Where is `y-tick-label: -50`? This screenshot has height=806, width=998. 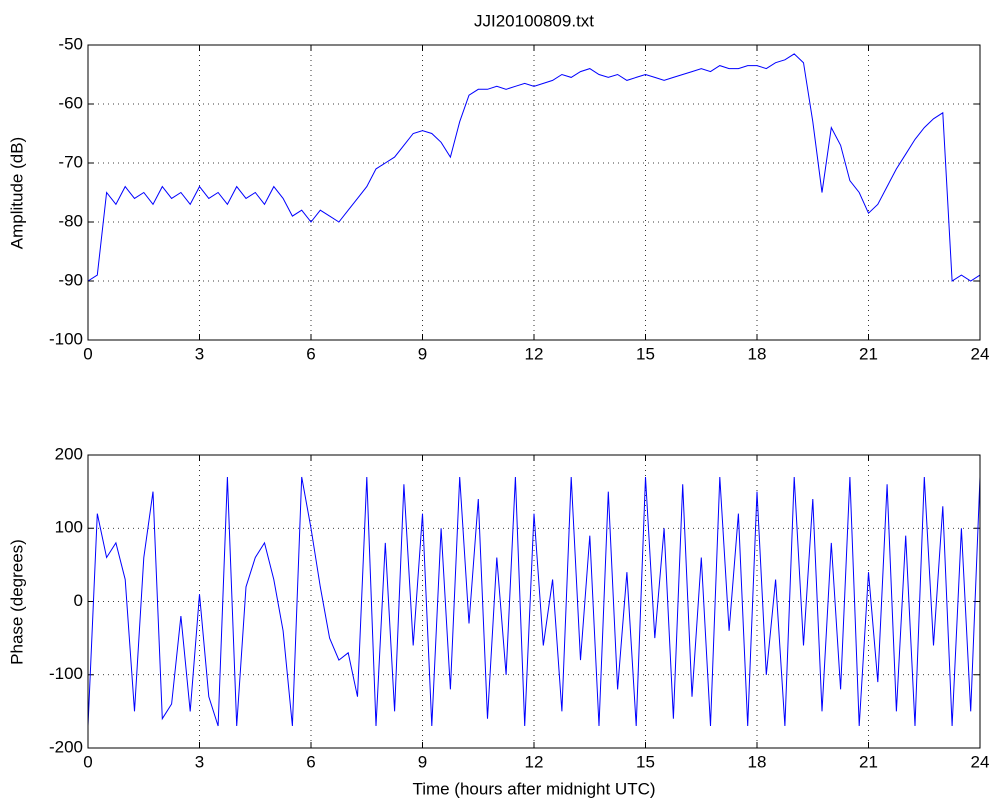 y-tick-label: -50 is located at coordinates (70, 43).